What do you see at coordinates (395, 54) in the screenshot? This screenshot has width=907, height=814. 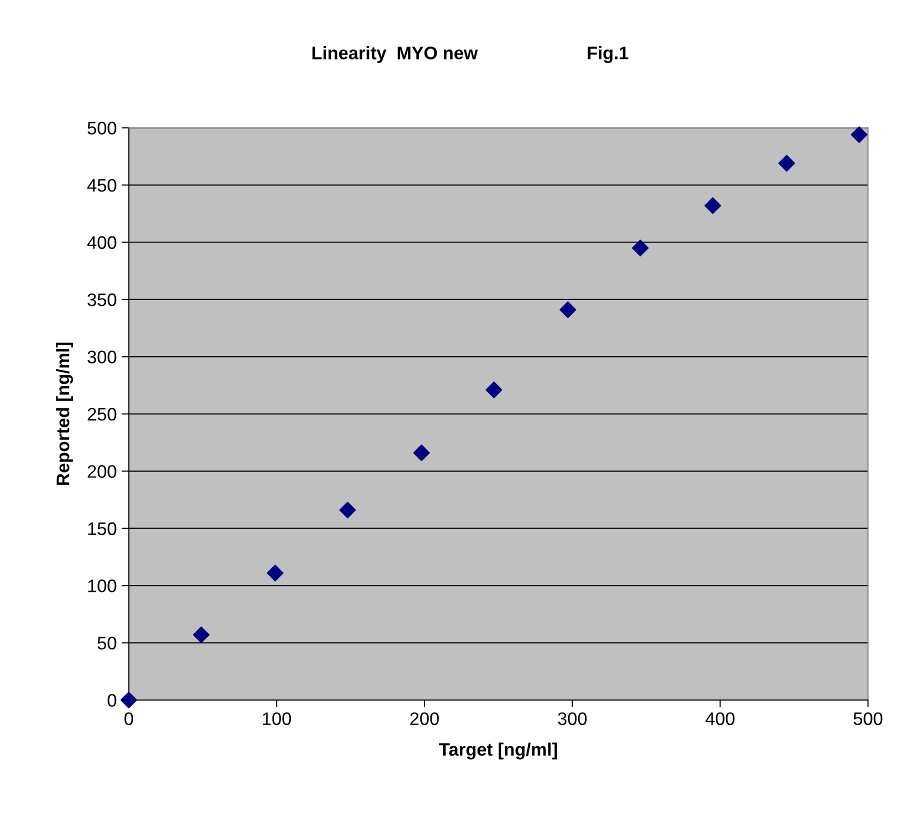 I see `chart-title: Linearity MYO new` at bounding box center [395, 54].